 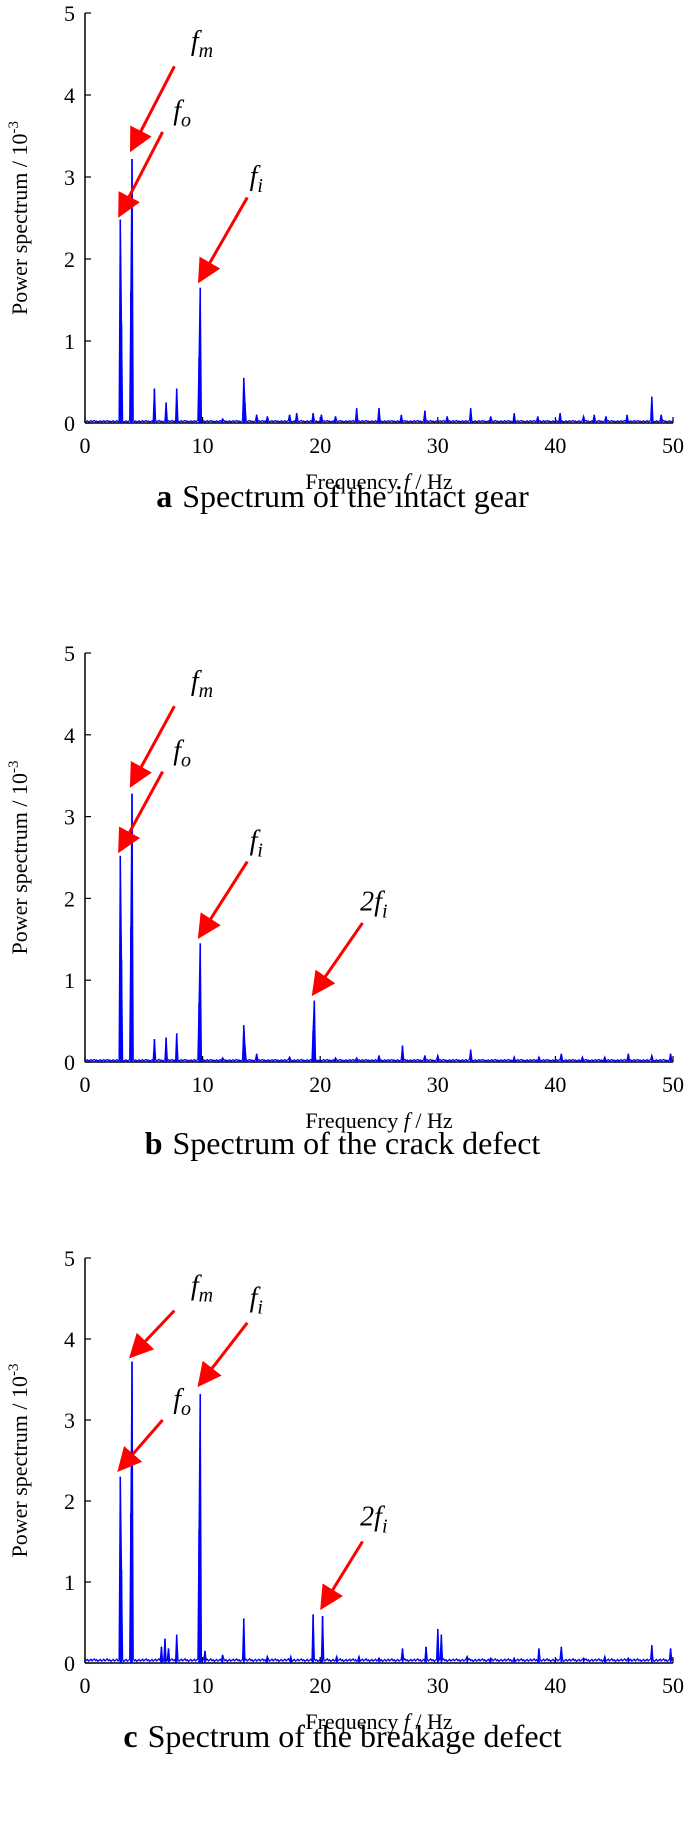 I want to click on caption-letter: c, so click(x=130, y=1736).